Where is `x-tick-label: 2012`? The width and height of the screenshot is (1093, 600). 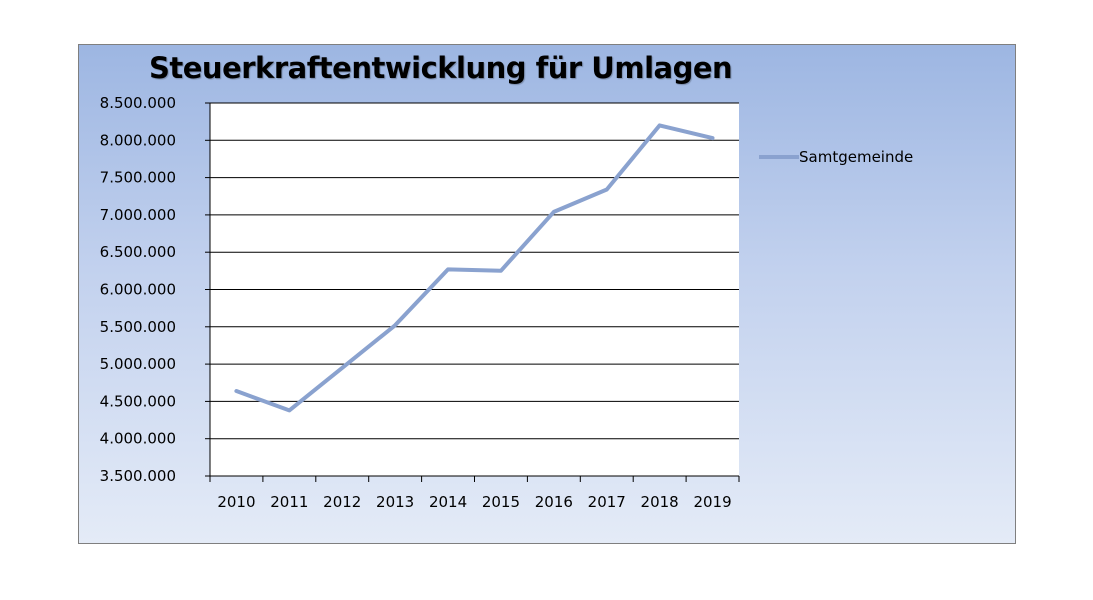
x-tick-label: 2012 is located at coordinates (342, 502).